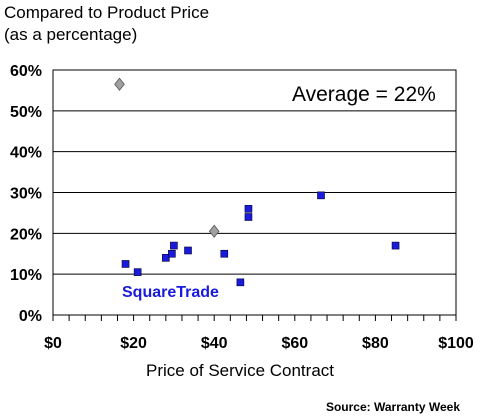  I want to click on y-tick-label: 50%, so click(26, 112).